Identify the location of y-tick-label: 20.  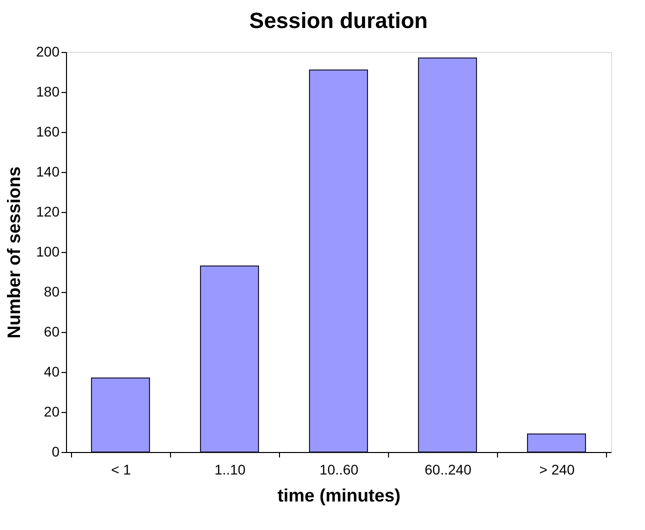
(52, 412).